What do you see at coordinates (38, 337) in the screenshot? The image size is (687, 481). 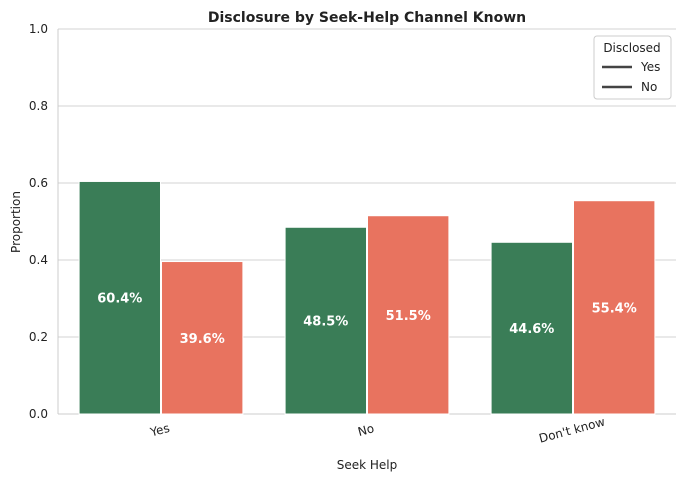 I see `y-tick-label: 0.2` at bounding box center [38, 337].